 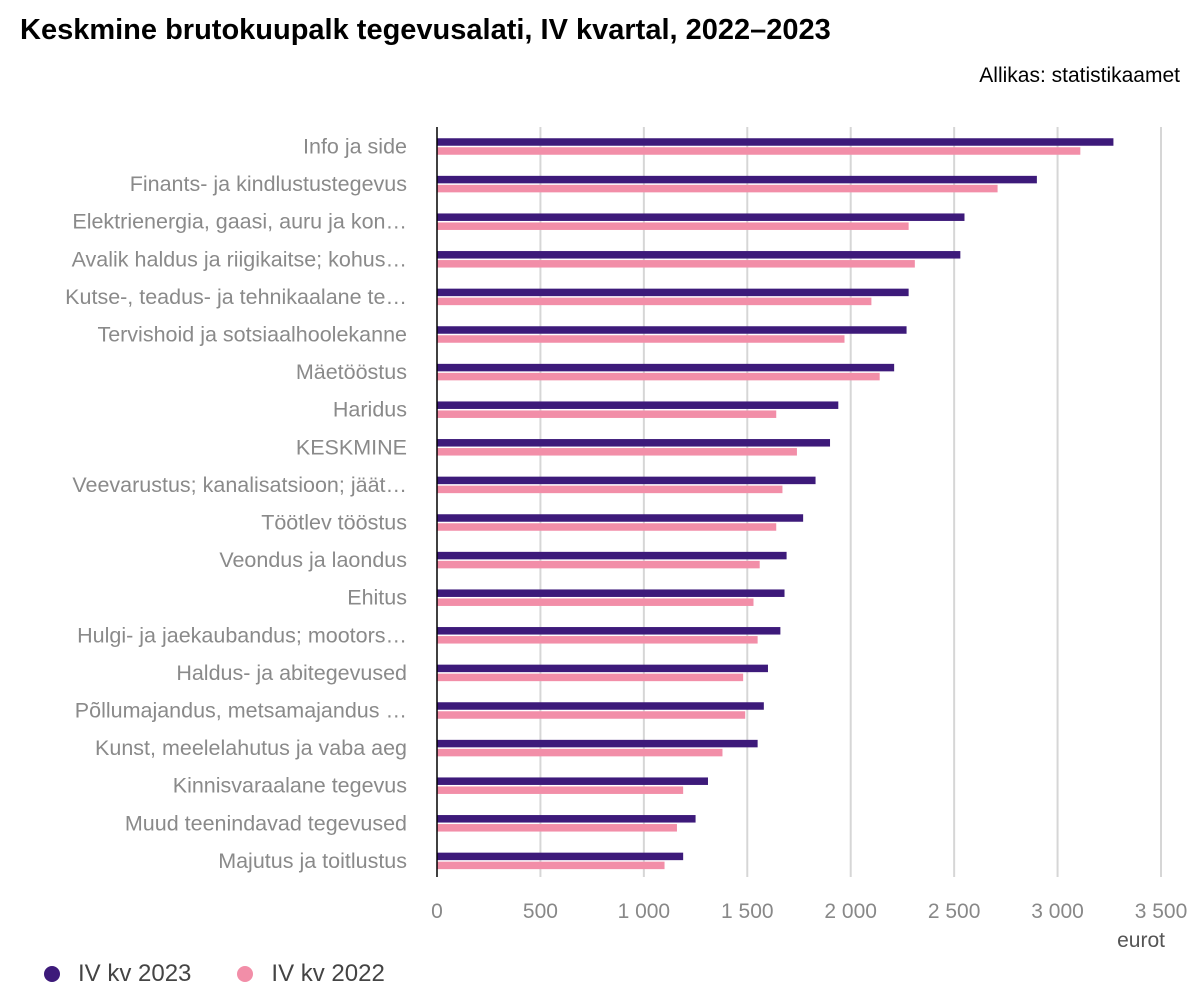 What do you see at coordinates (135, 973) in the screenshot?
I see `legend-label-2023: IV kv 2023` at bounding box center [135, 973].